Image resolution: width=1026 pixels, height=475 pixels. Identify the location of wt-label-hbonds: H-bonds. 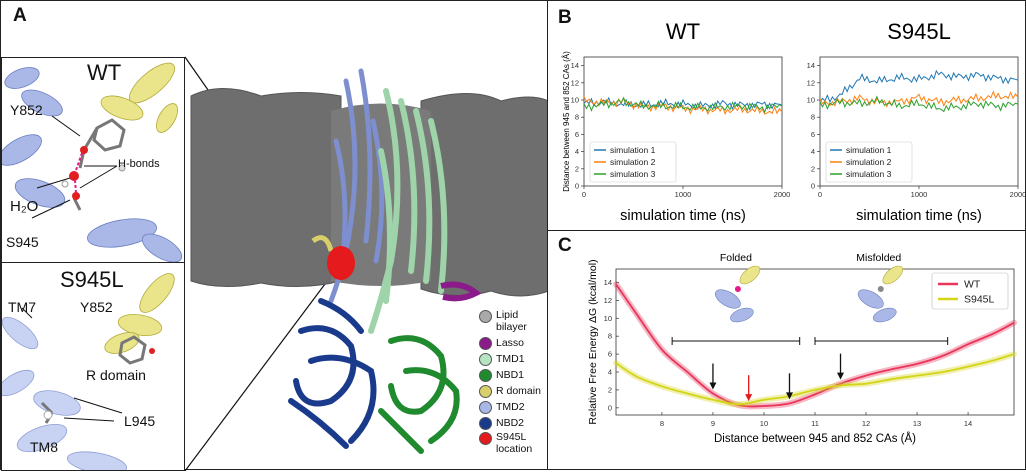
(139, 164).